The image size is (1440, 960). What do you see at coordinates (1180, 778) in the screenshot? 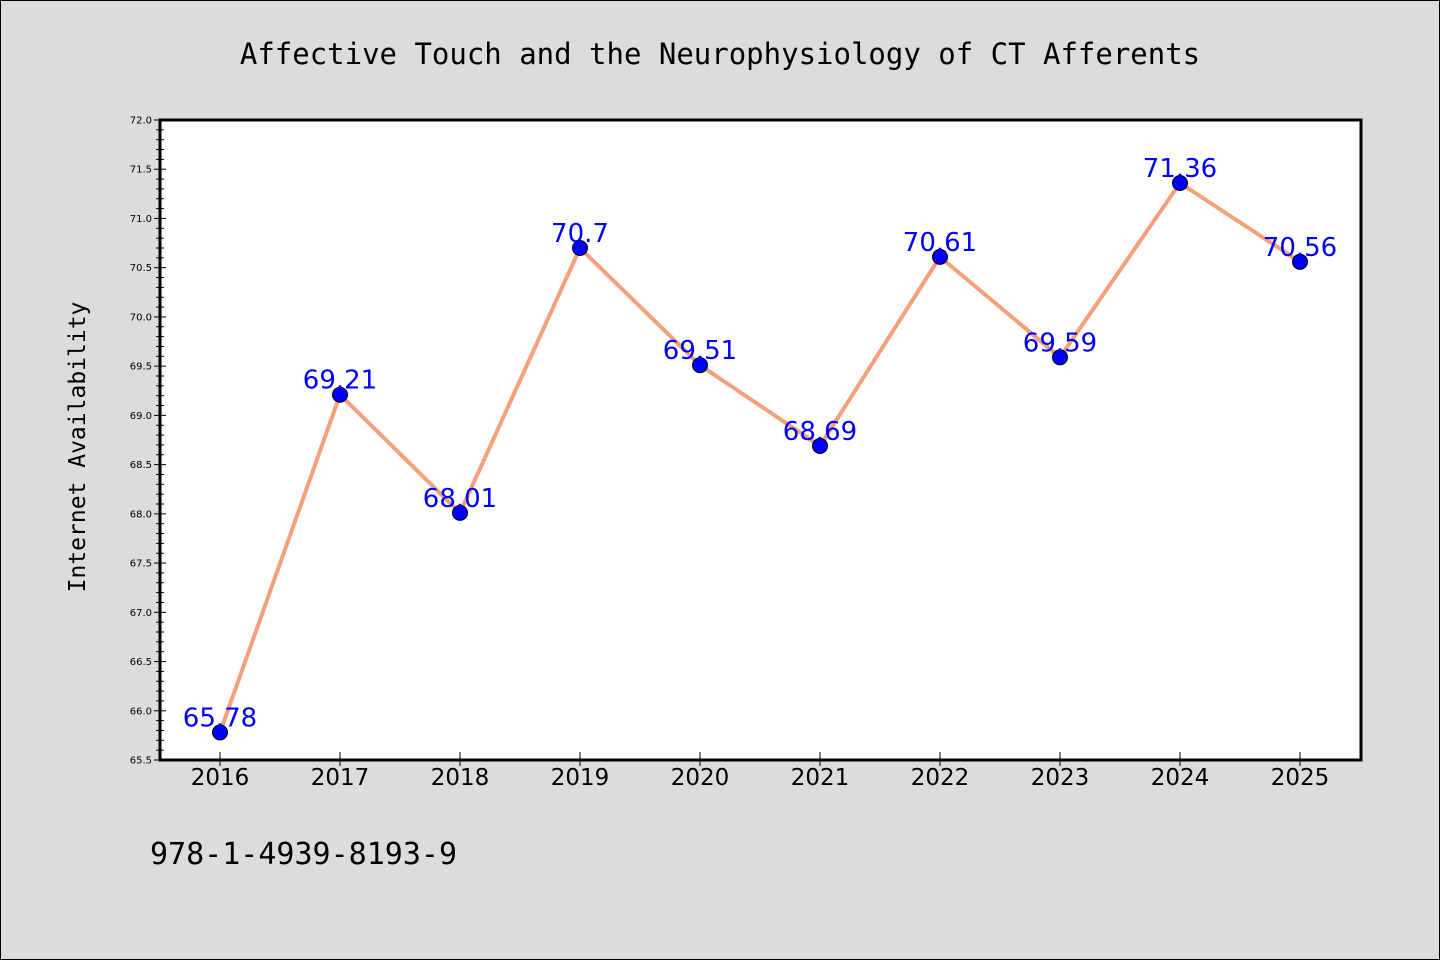
I see `x-tick-label: 2024` at bounding box center [1180, 778].